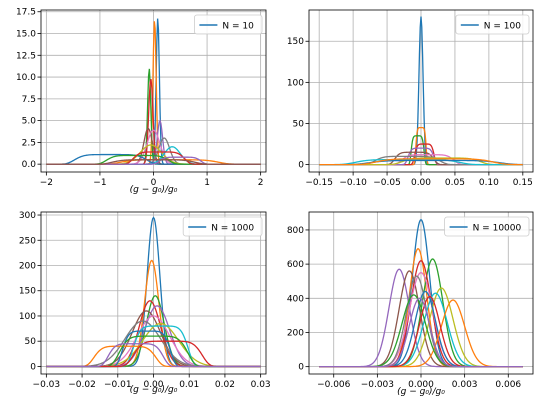 The image size is (548, 411). Describe the element at coordinates (319, 183) in the screenshot. I see `x-tick-label: −0.15` at that location.